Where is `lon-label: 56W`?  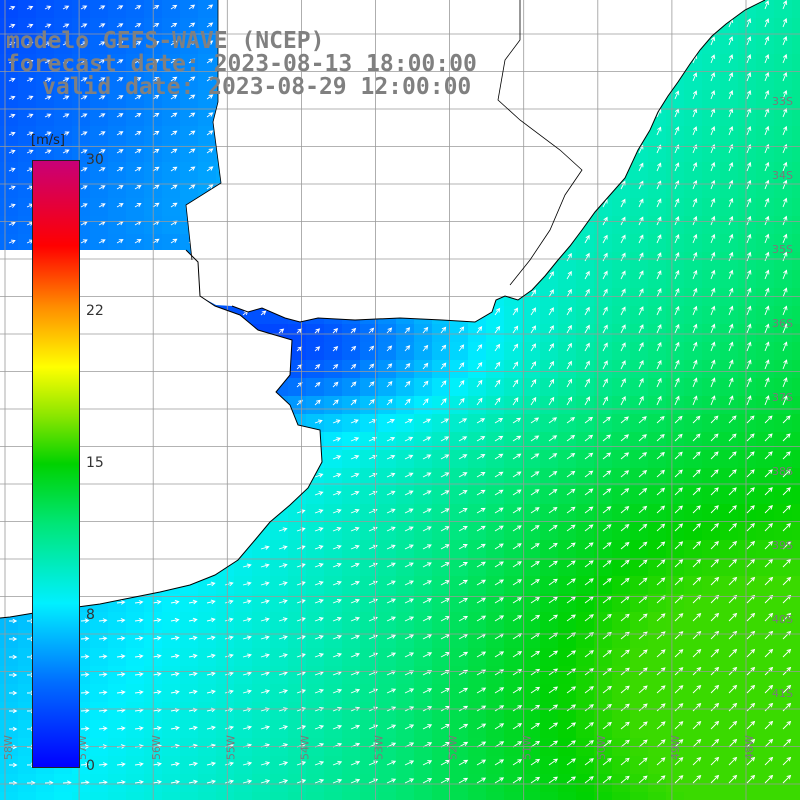 lon-label: 56W is located at coordinates (156, 747).